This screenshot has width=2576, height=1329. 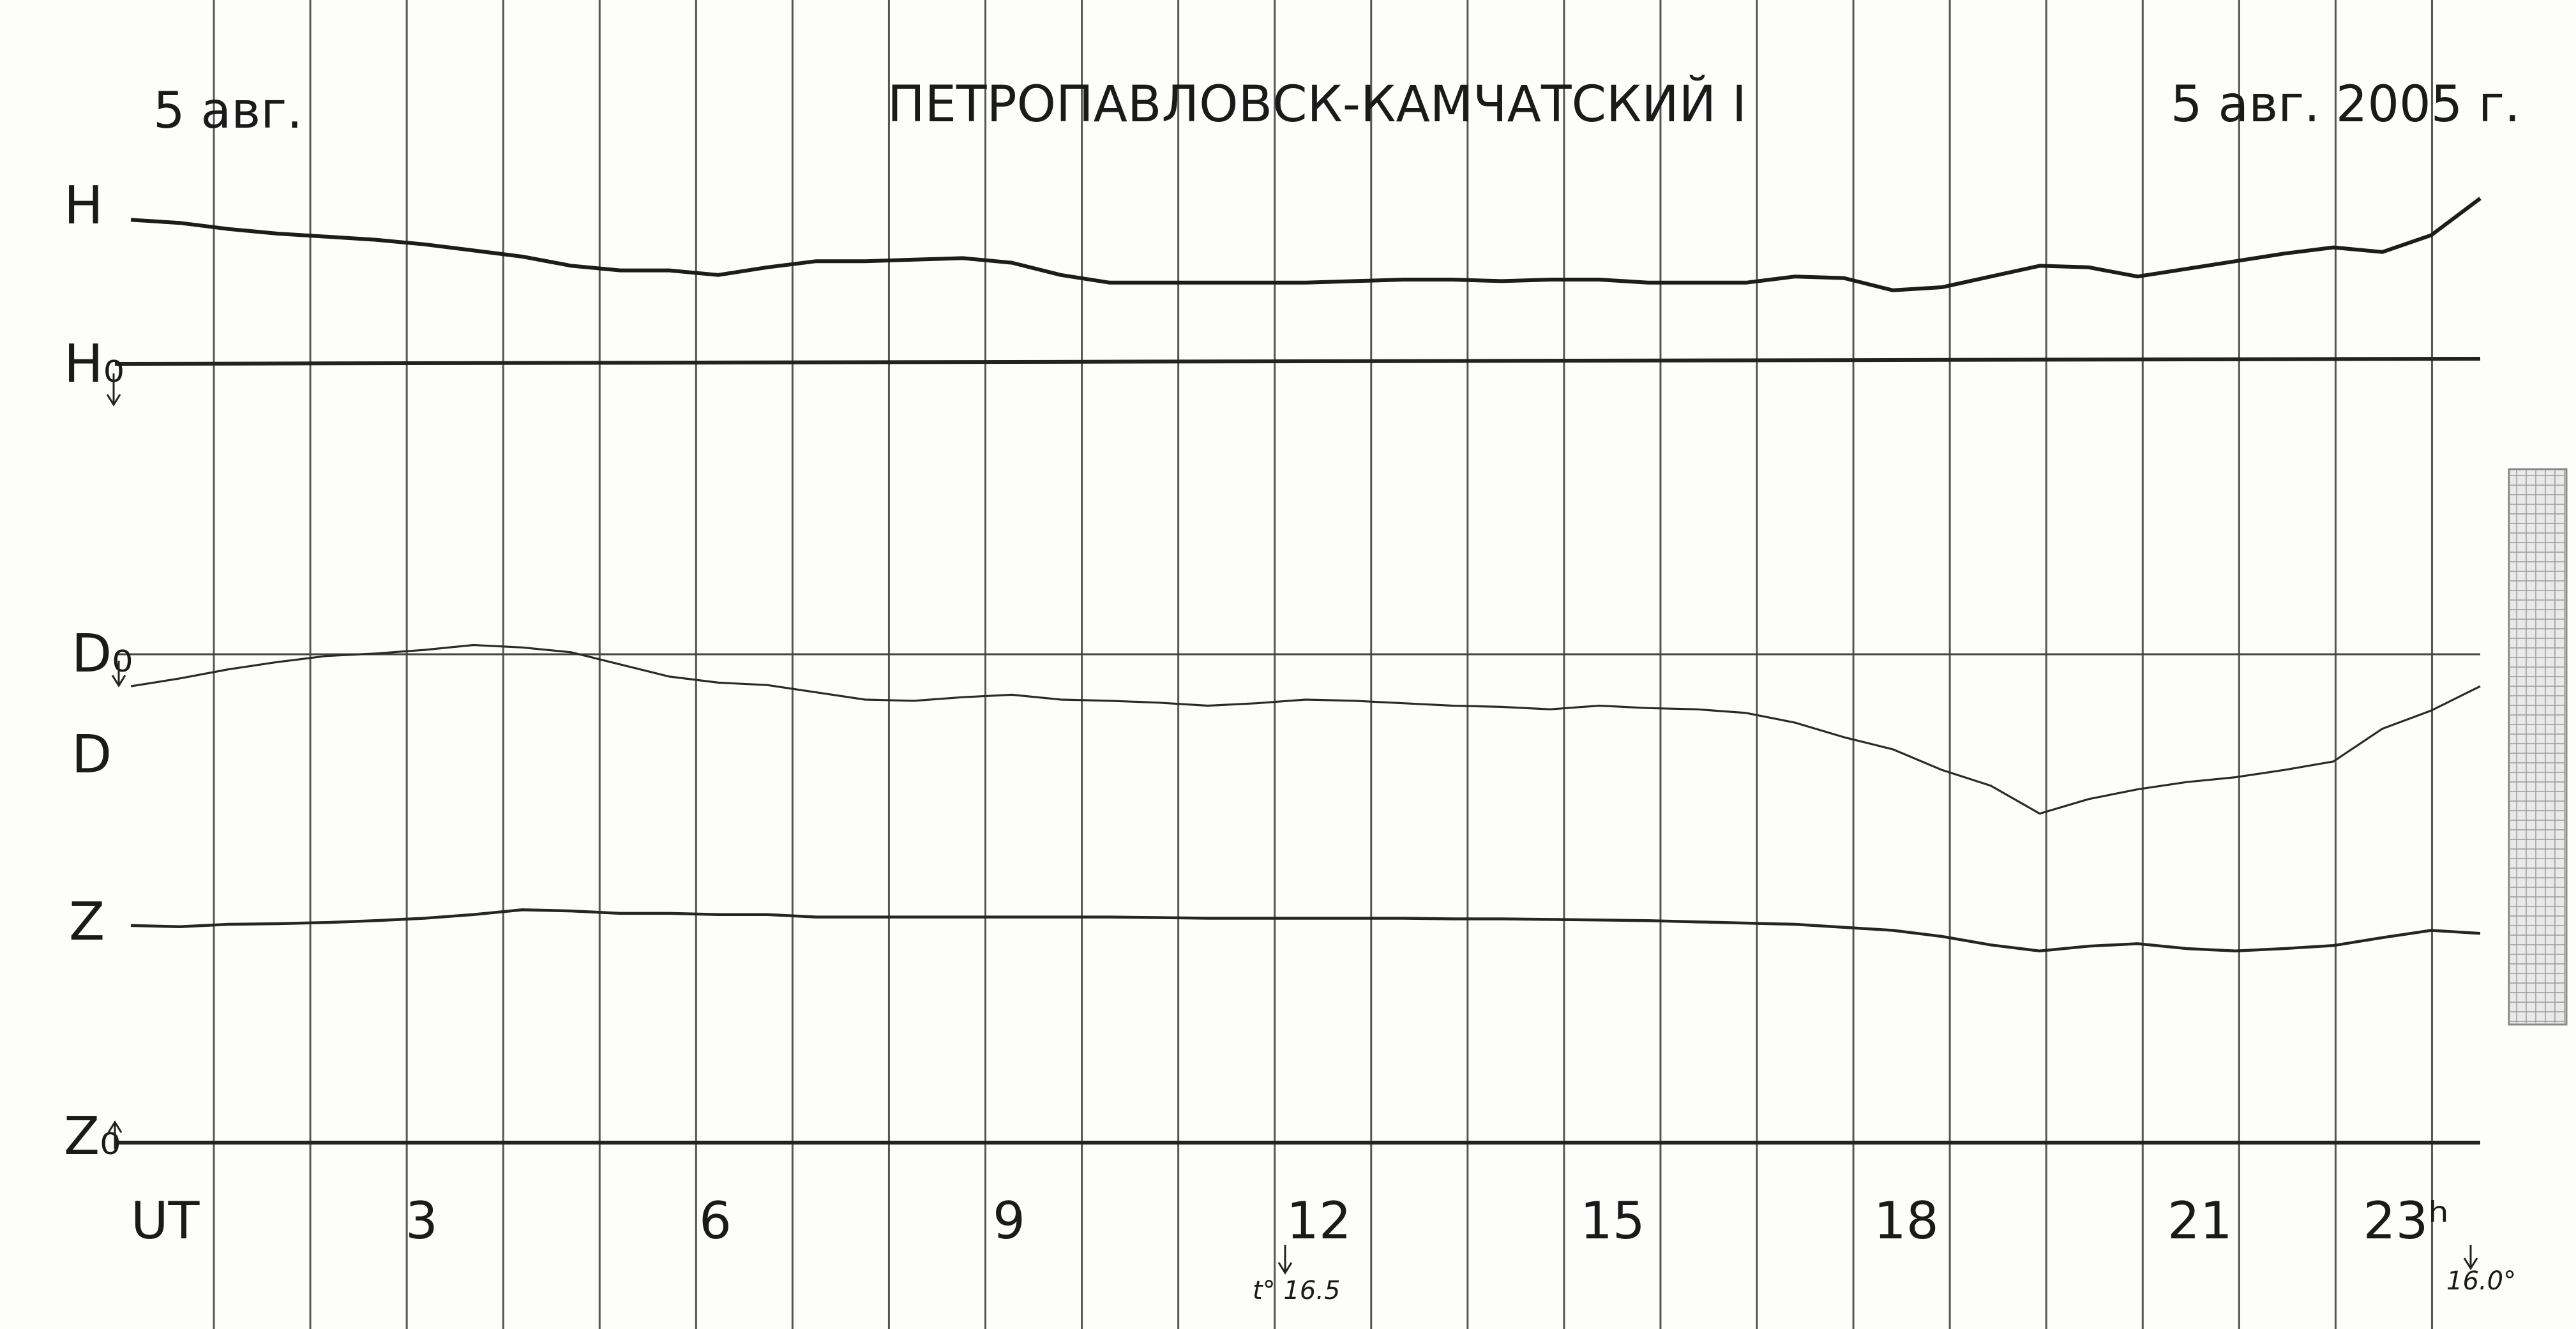 What do you see at coordinates (2200, 1220) in the screenshot?
I see `x-tick-label: 21` at bounding box center [2200, 1220].